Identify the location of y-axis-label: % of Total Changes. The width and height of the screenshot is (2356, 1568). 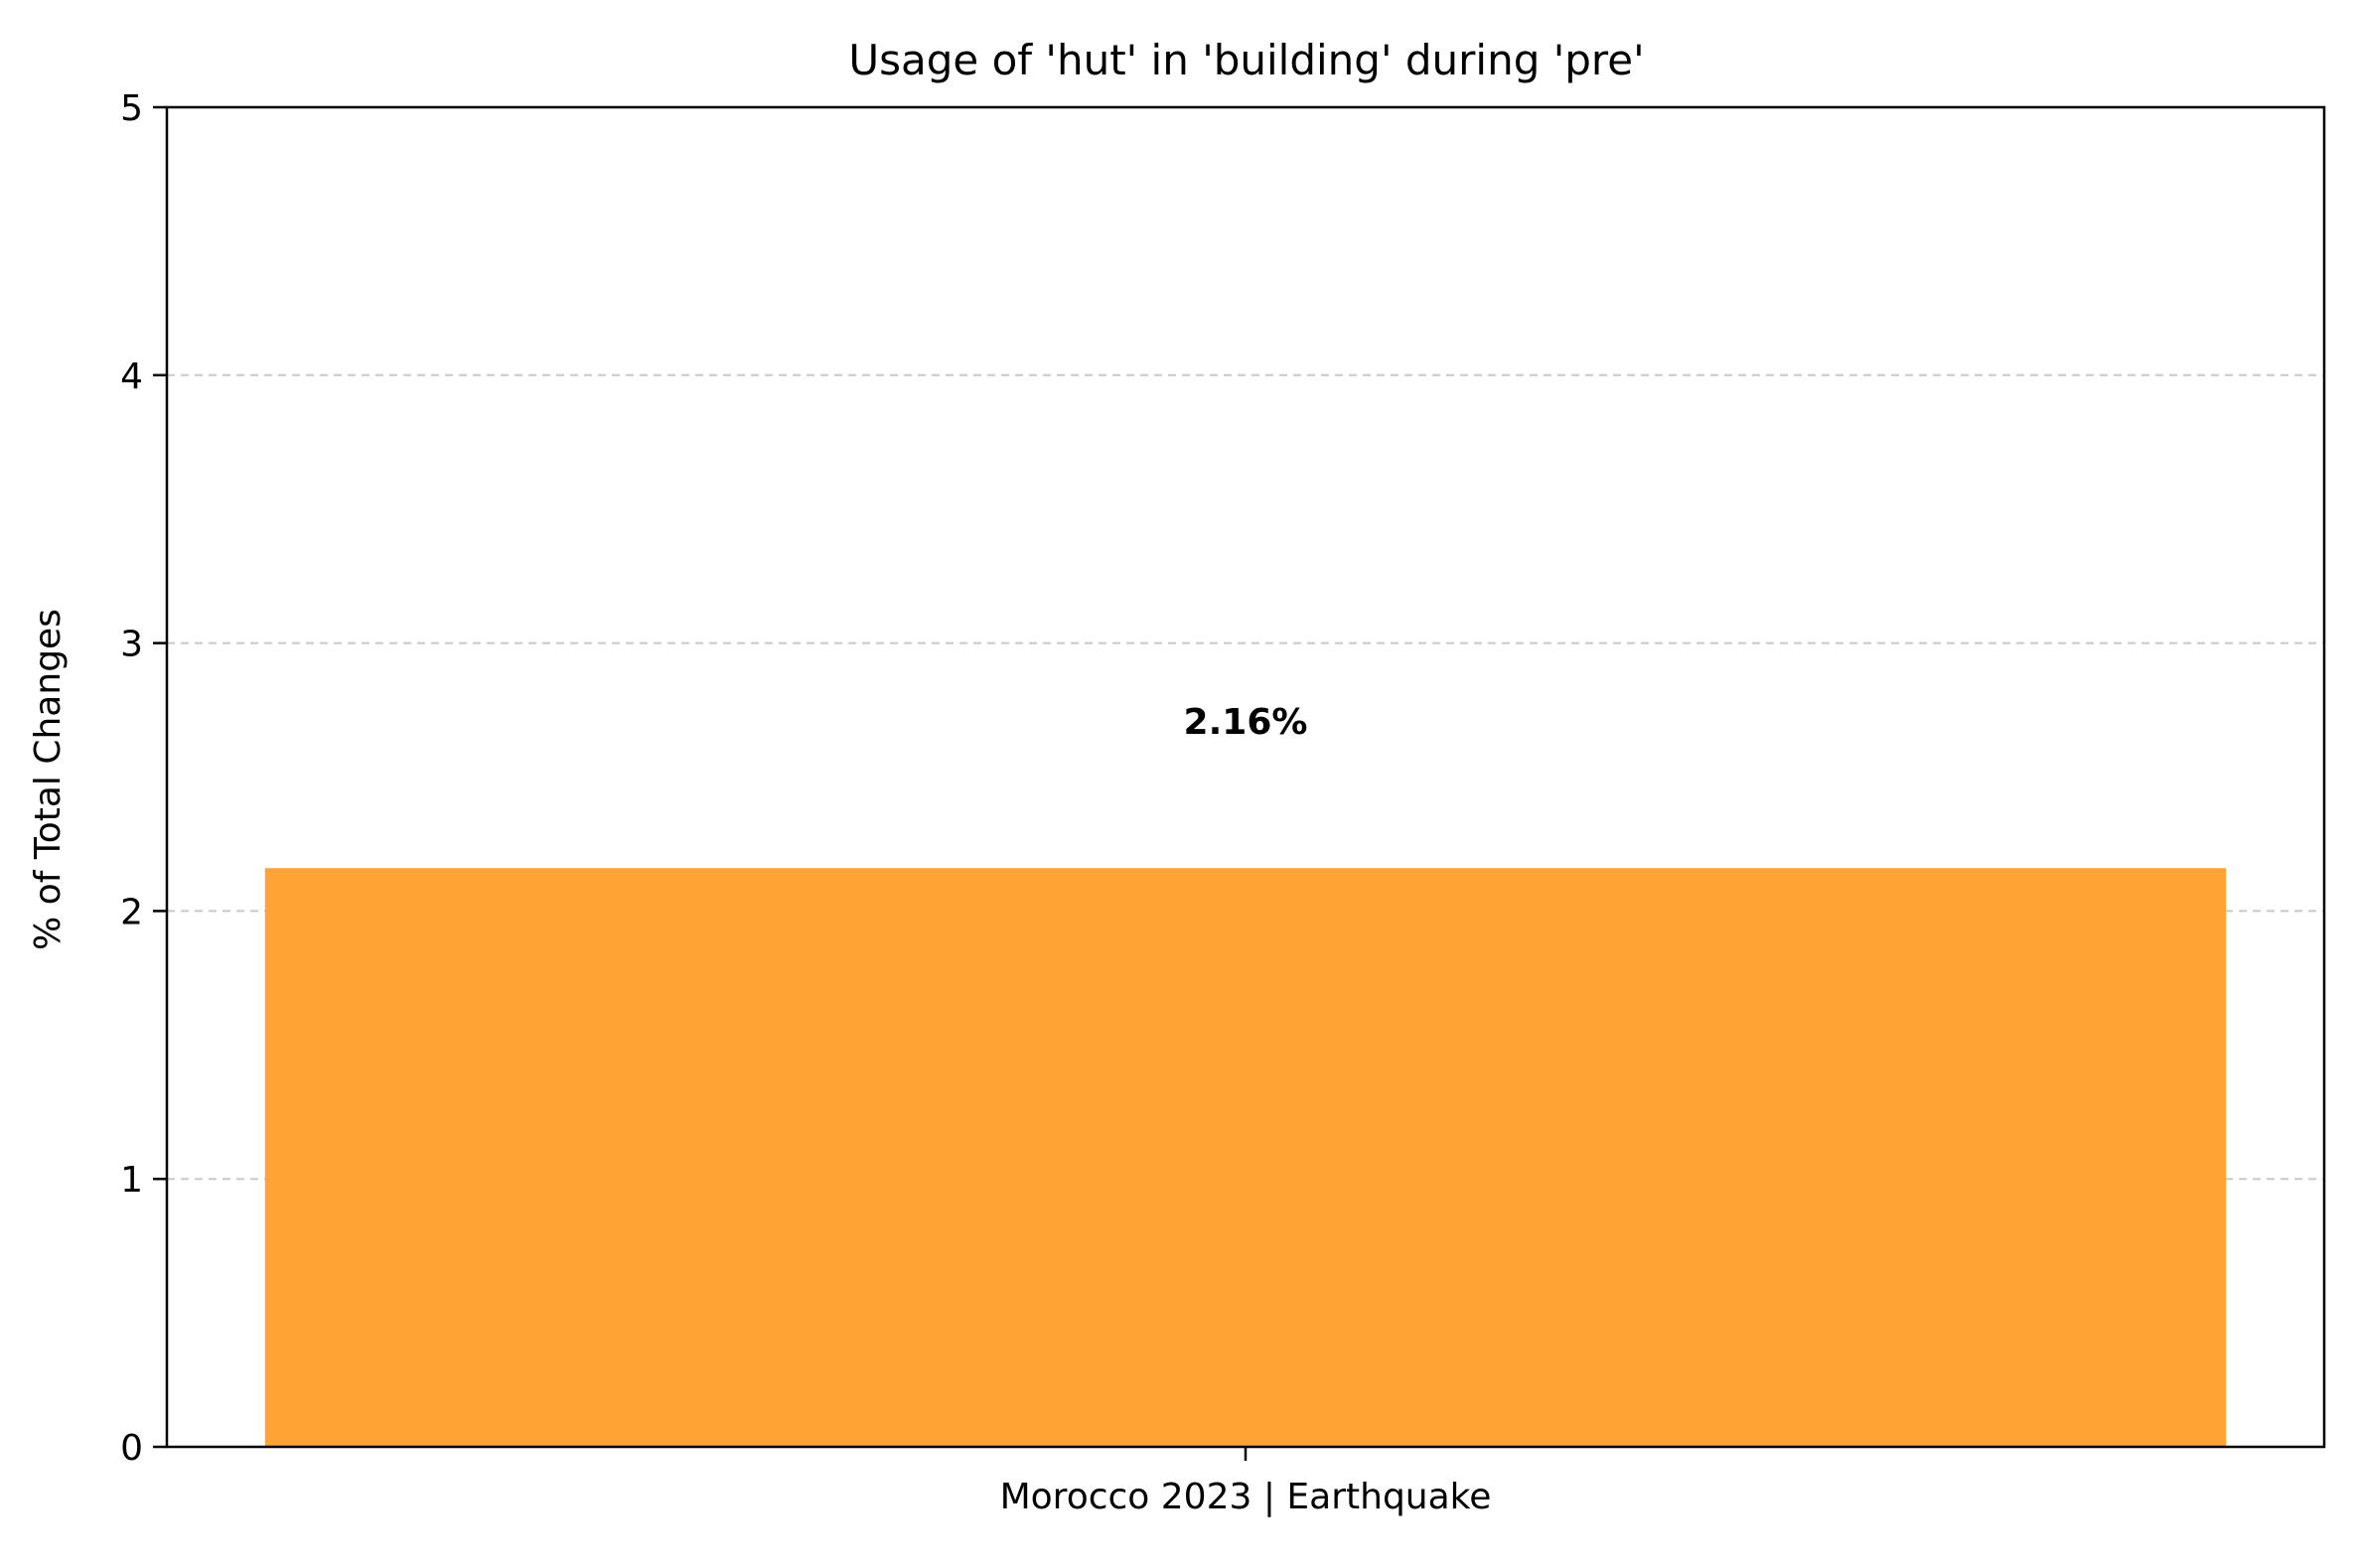
(48, 779).